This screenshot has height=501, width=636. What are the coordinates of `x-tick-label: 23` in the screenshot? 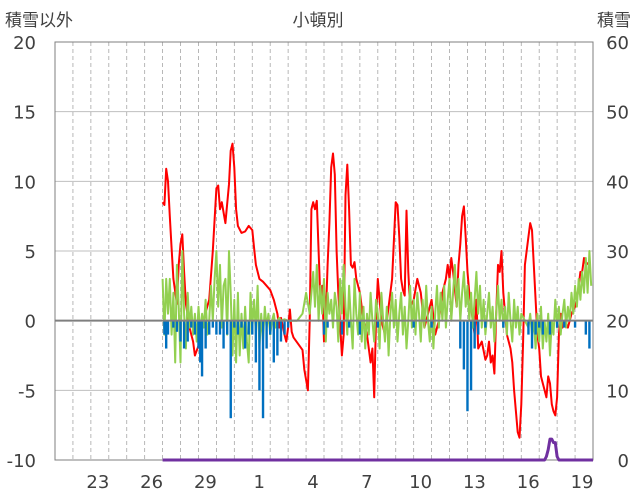 It's located at (97, 482).